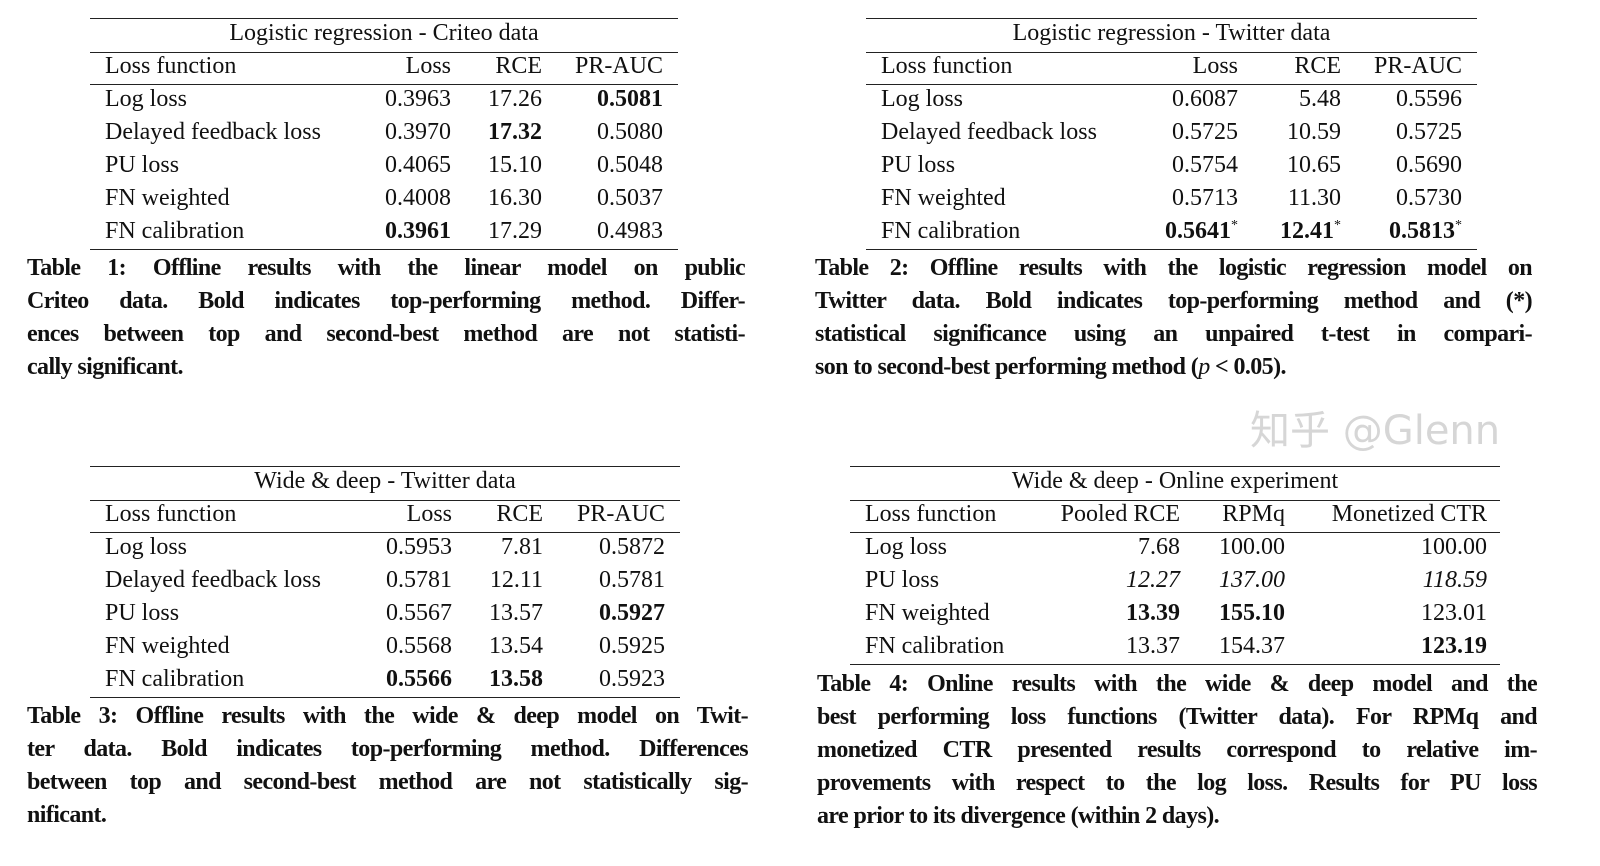  I want to click on table-cell: 10.59, so click(1314, 132).